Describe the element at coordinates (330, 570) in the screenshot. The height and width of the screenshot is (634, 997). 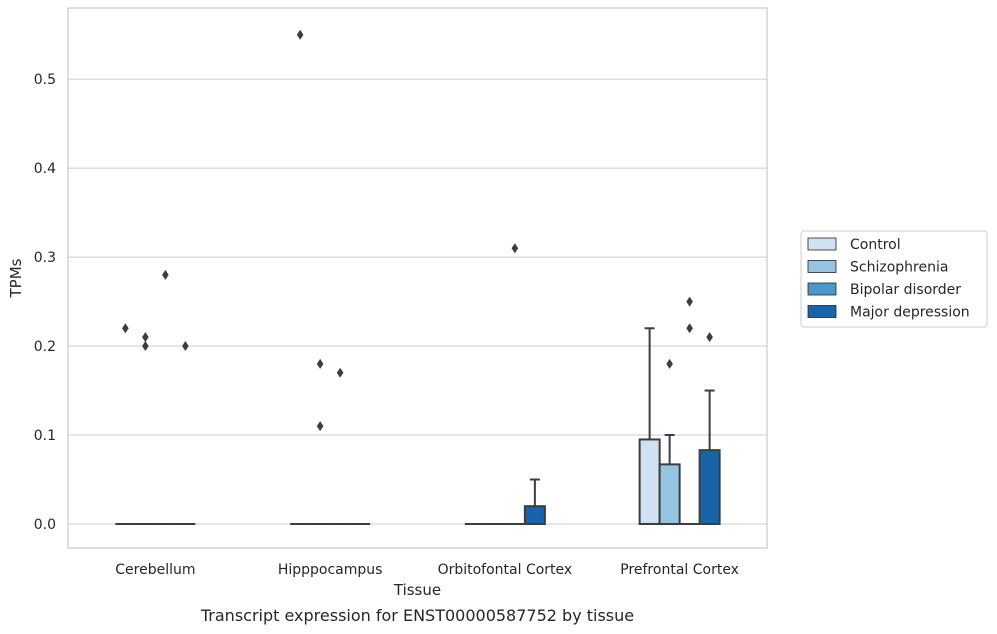
I see `x-tick-label: Hipppocampus` at that location.